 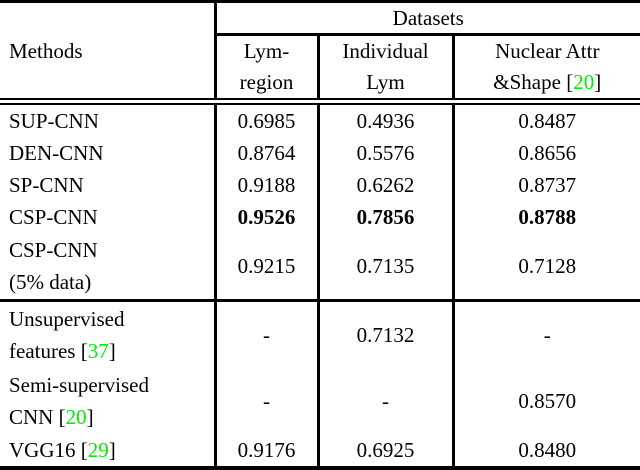 I want to click on table-row: Semi-supervised CNN [20] - -0.8570, so click(x=320, y=401).